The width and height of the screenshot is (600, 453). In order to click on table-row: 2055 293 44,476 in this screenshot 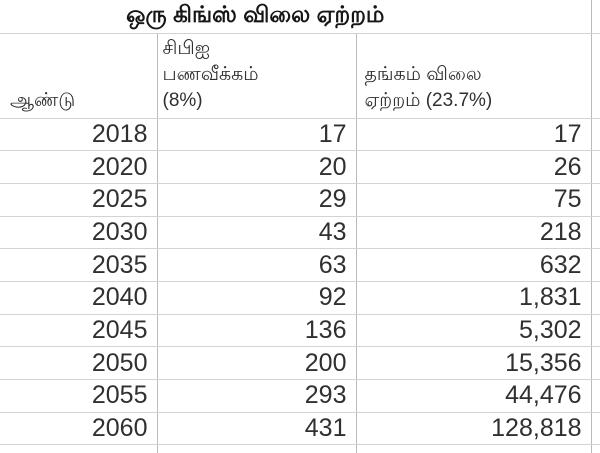, I will do `click(300, 396)`.